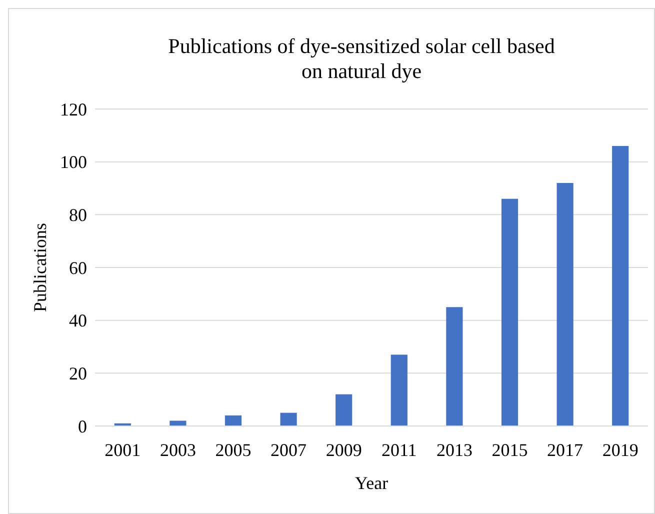 The height and width of the screenshot is (514, 655). I want to click on y-tick-label: 0, so click(82, 426).